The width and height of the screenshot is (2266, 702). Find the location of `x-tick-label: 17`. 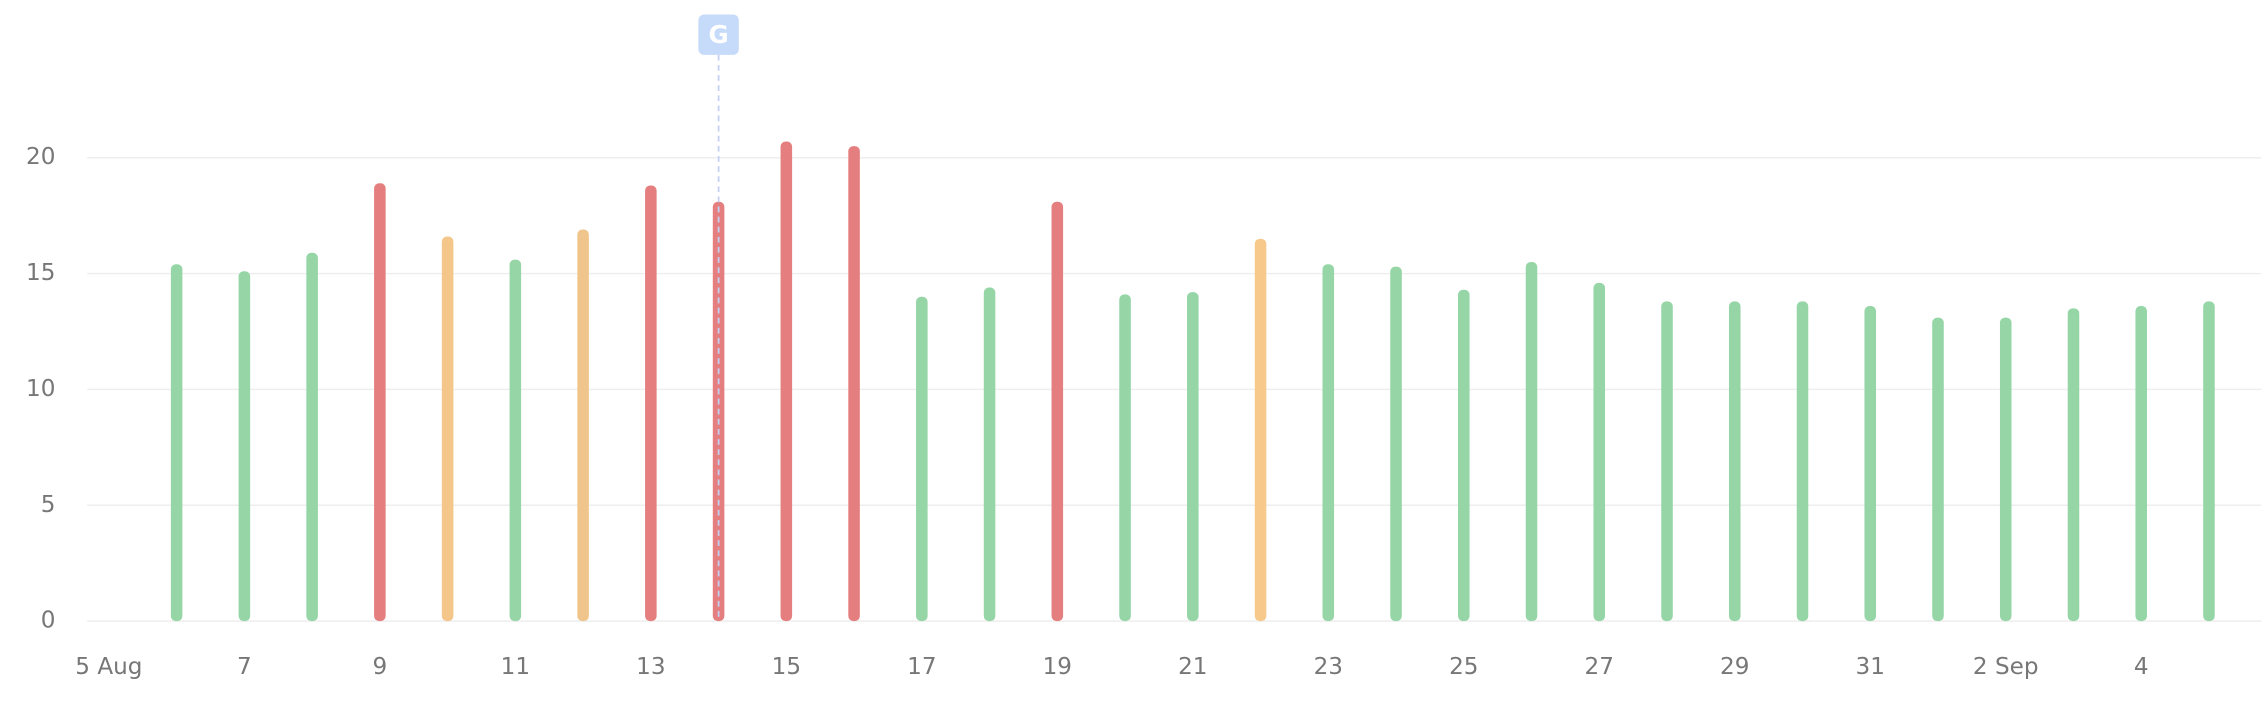

x-tick-label: 17 is located at coordinates (921, 667).